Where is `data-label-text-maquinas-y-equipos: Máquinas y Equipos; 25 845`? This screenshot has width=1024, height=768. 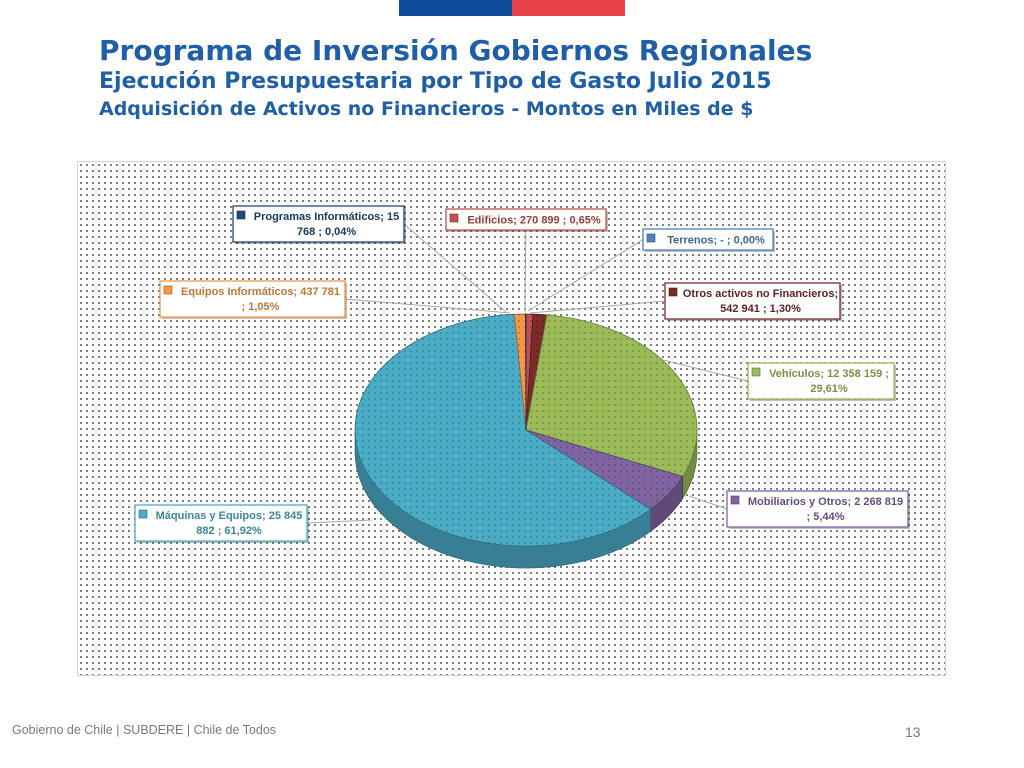 data-label-text-maquinas-y-equipos: Máquinas y Equipos; 25 845 is located at coordinates (229, 516).